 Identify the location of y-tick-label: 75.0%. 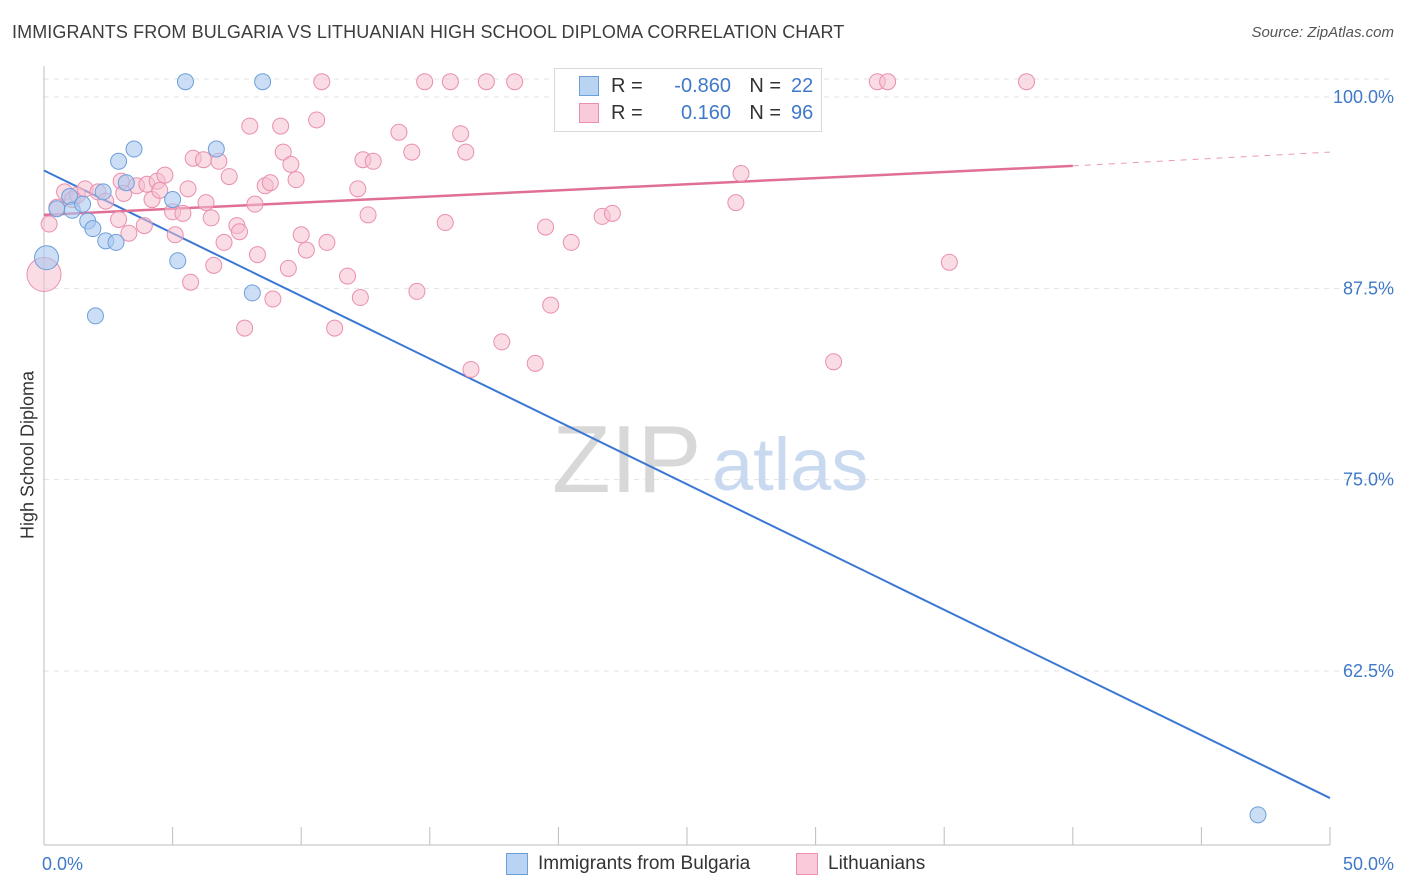
(1368, 480).